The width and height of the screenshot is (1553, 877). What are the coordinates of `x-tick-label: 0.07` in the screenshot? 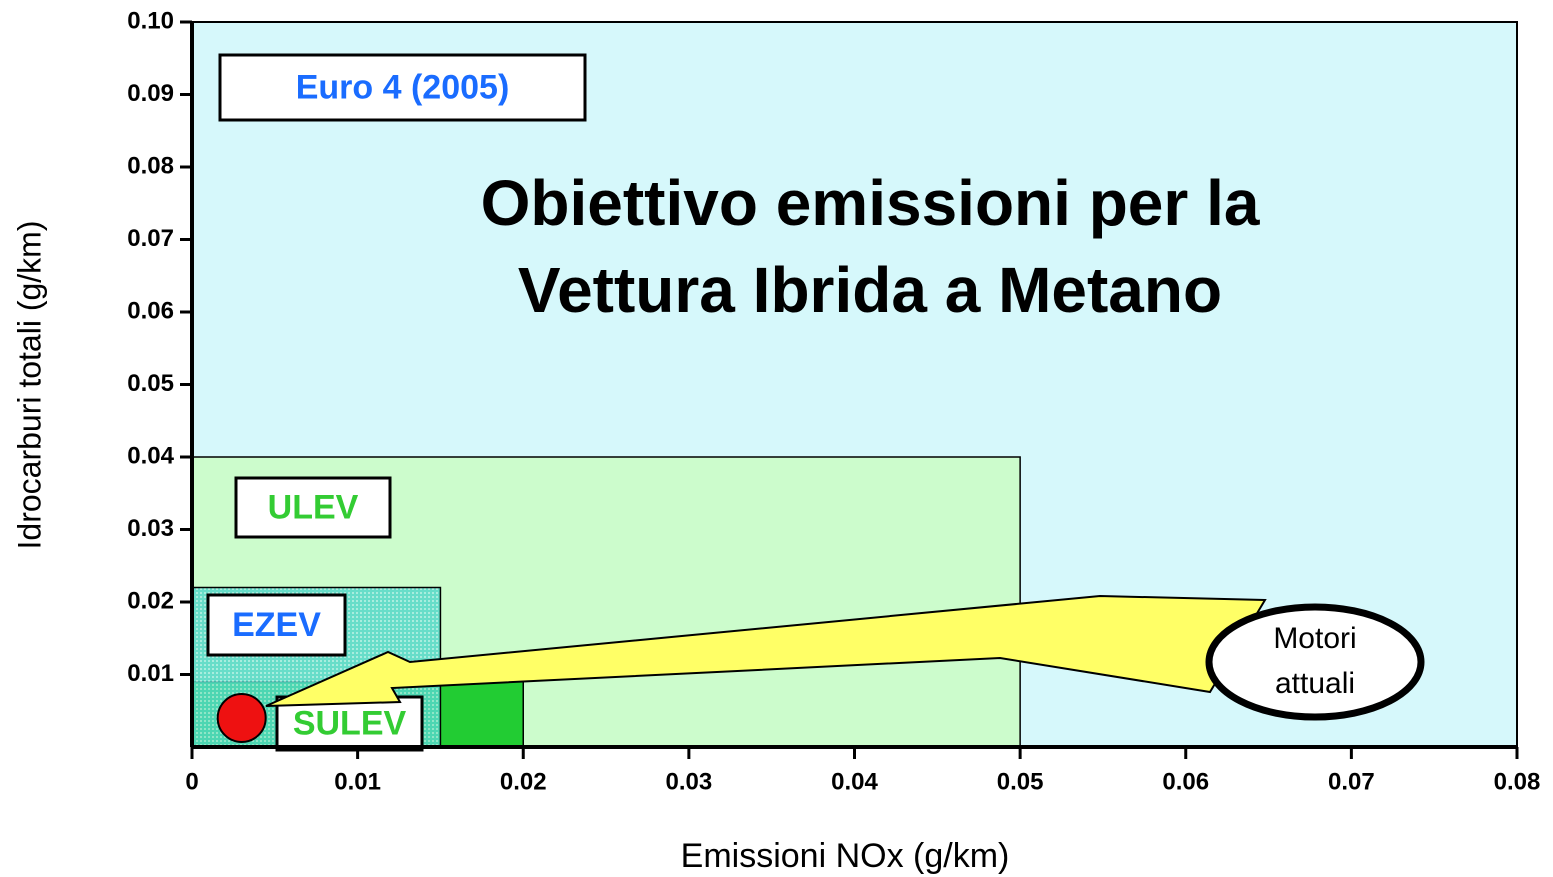 It's located at (1351, 781).